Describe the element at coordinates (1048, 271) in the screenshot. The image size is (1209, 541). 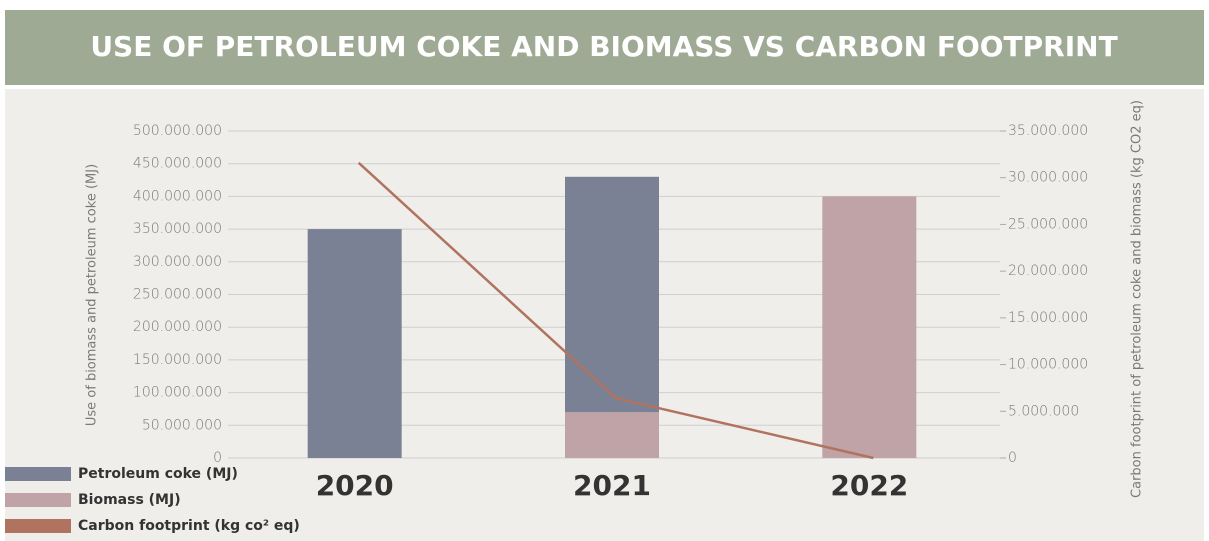
I see `y2-tick-label: 20.000.000` at that location.